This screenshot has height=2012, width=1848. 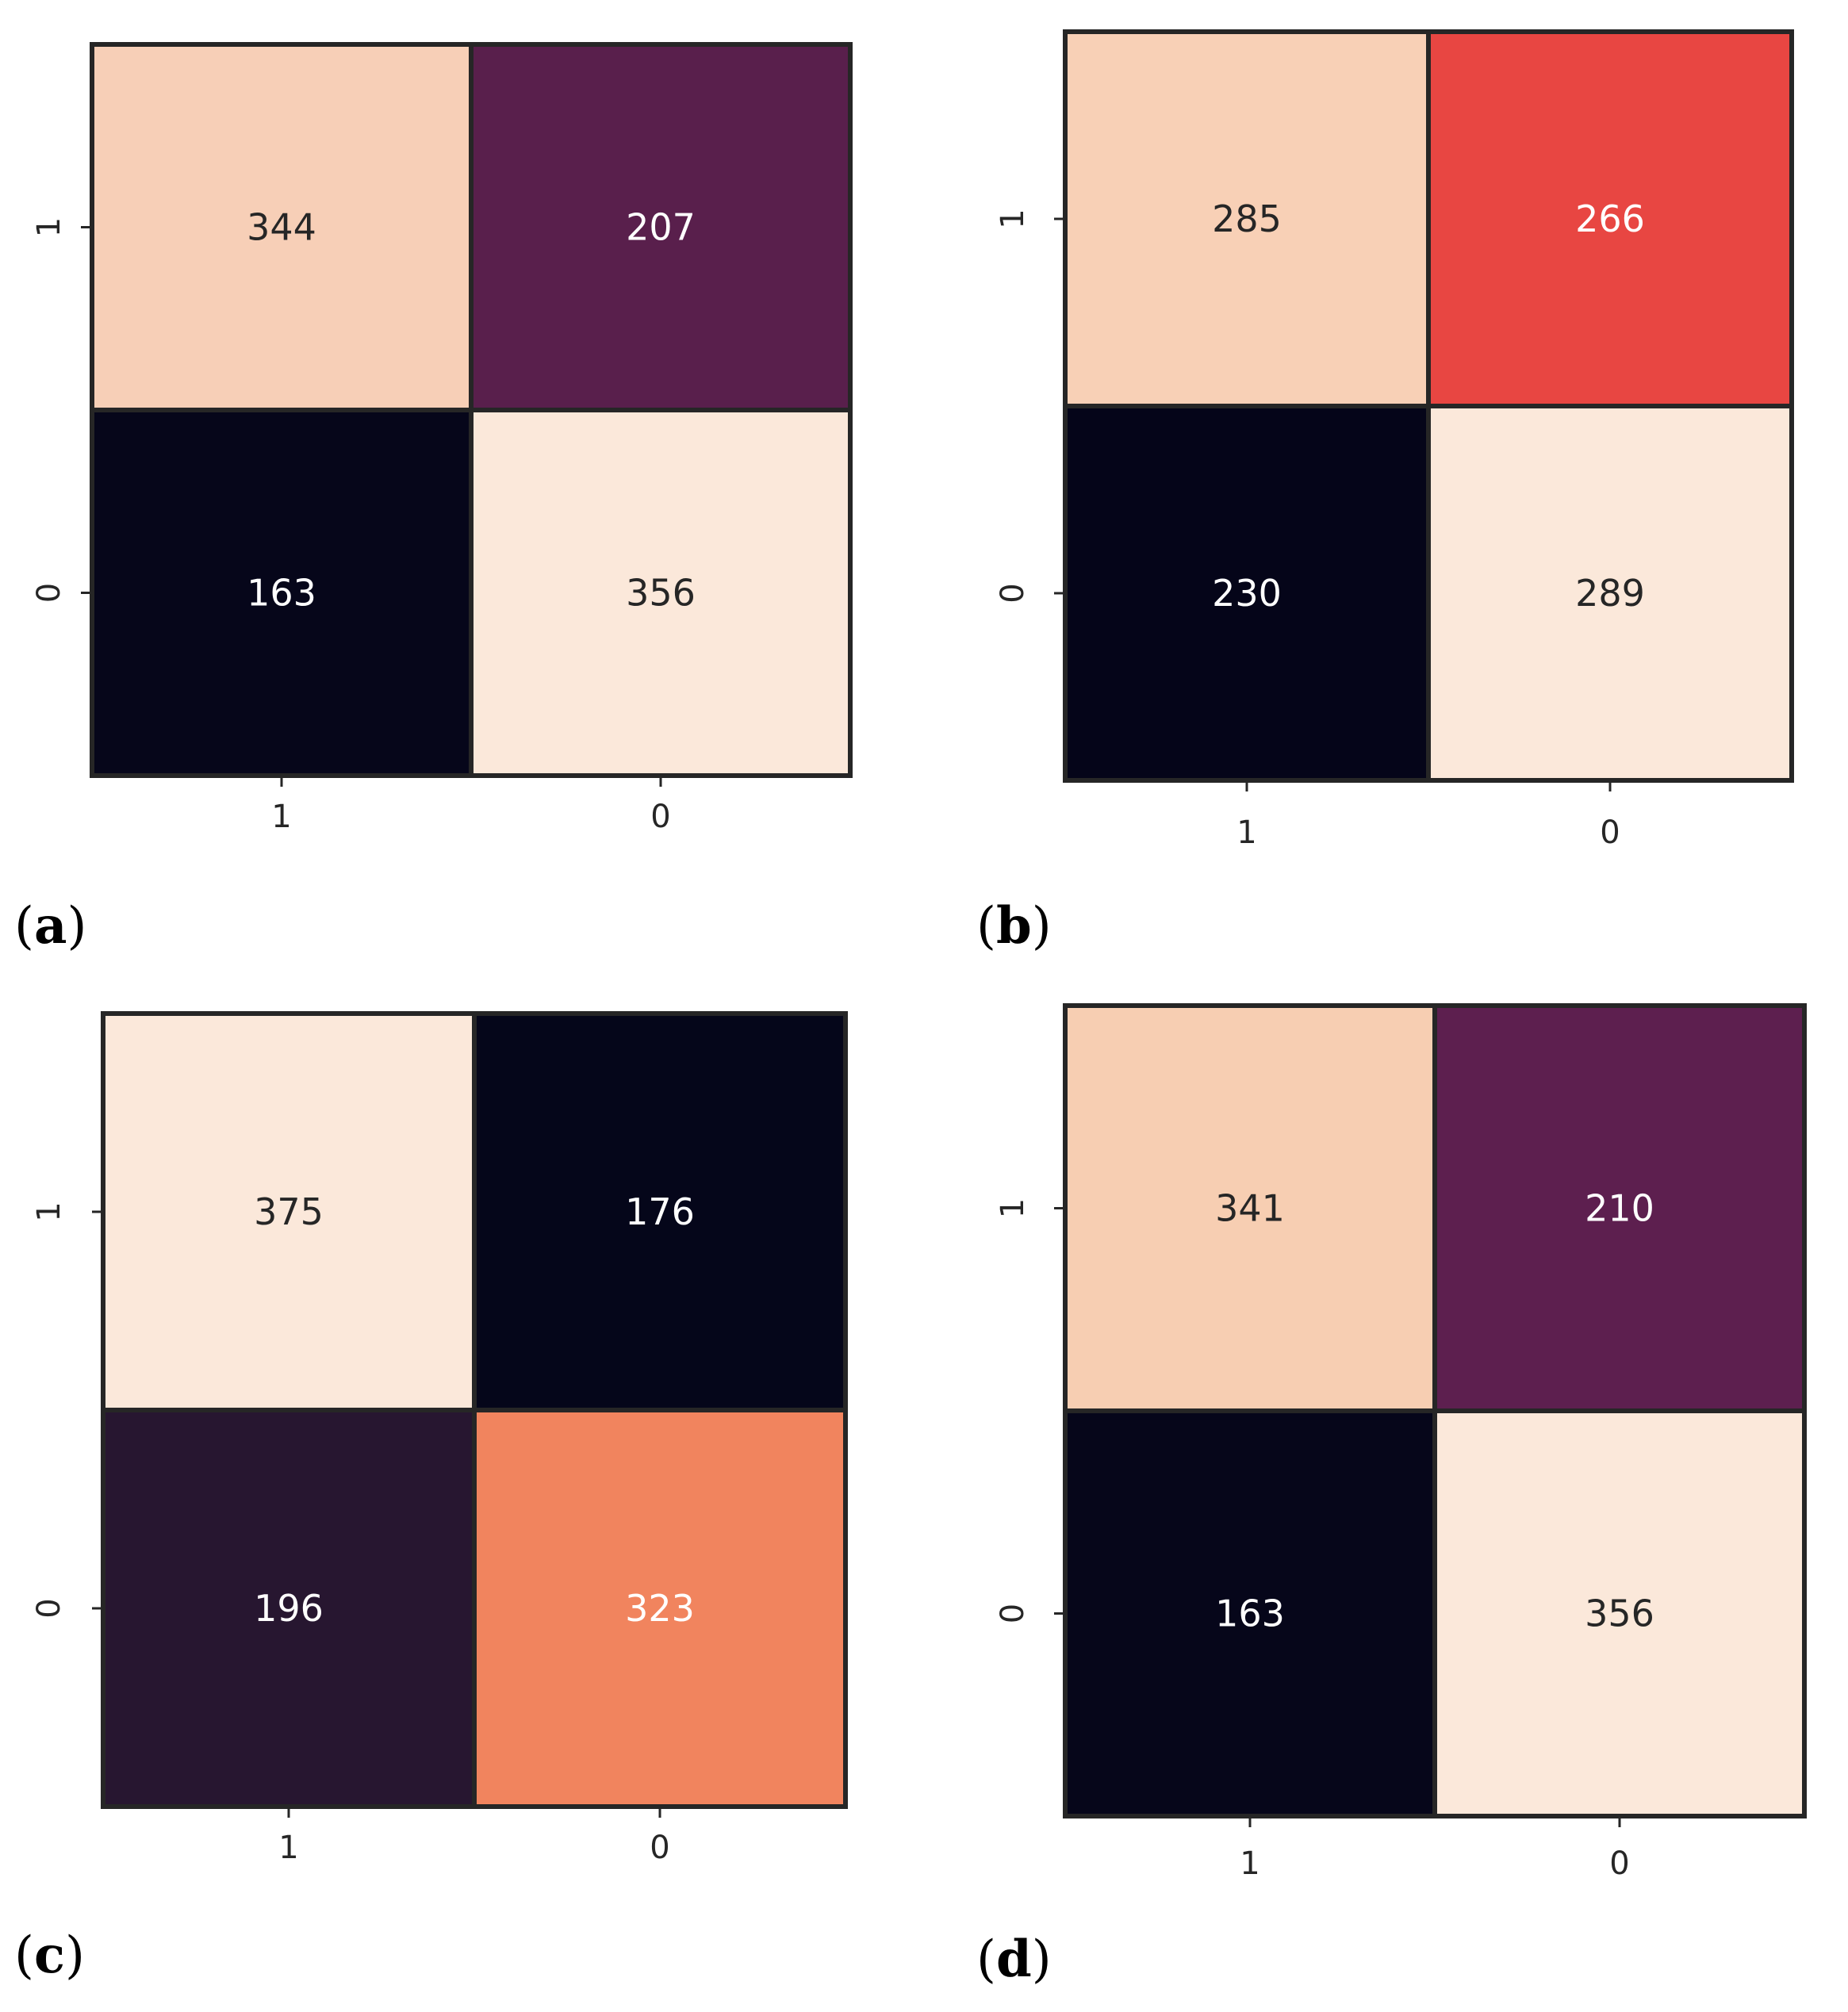 I want to click on cell-value-label: 375, so click(x=289, y=1211).